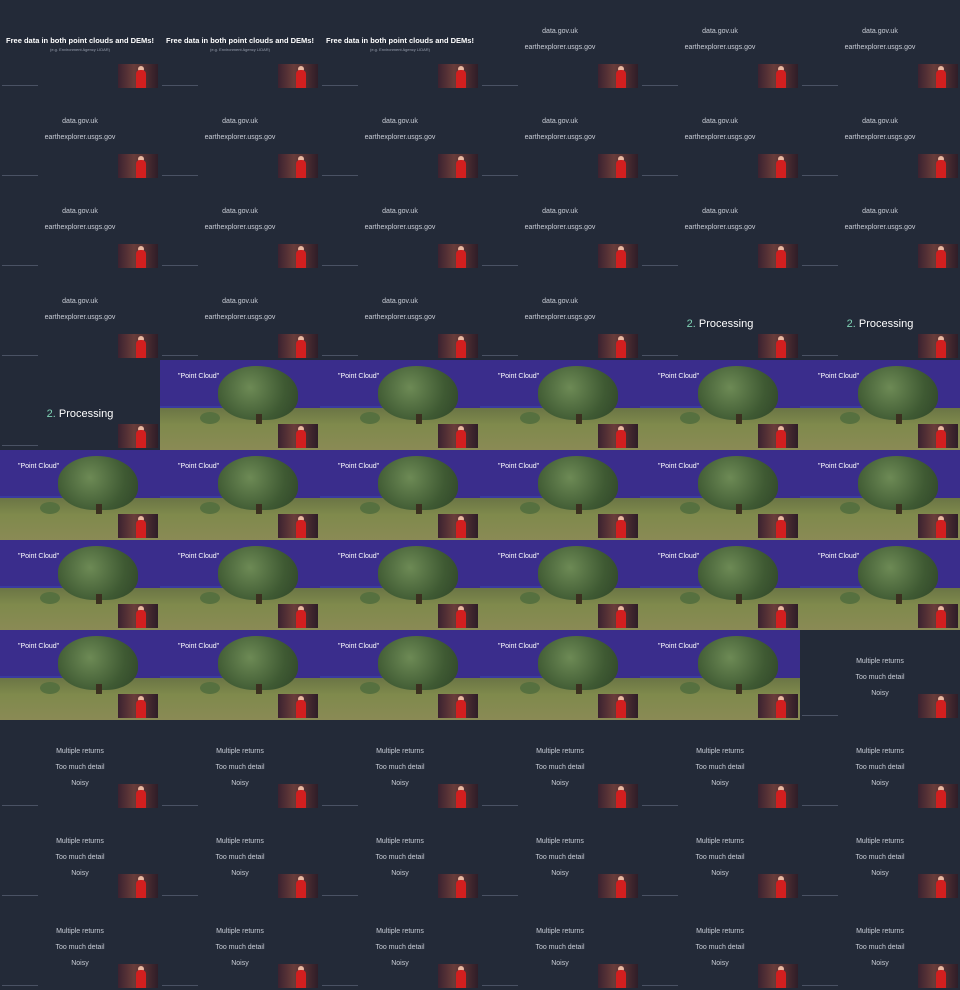 This screenshot has width=960, height=990. What do you see at coordinates (880, 857) in the screenshot?
I see `issue-too-much-detail: Too much detail` at bounding box center [880, 857].